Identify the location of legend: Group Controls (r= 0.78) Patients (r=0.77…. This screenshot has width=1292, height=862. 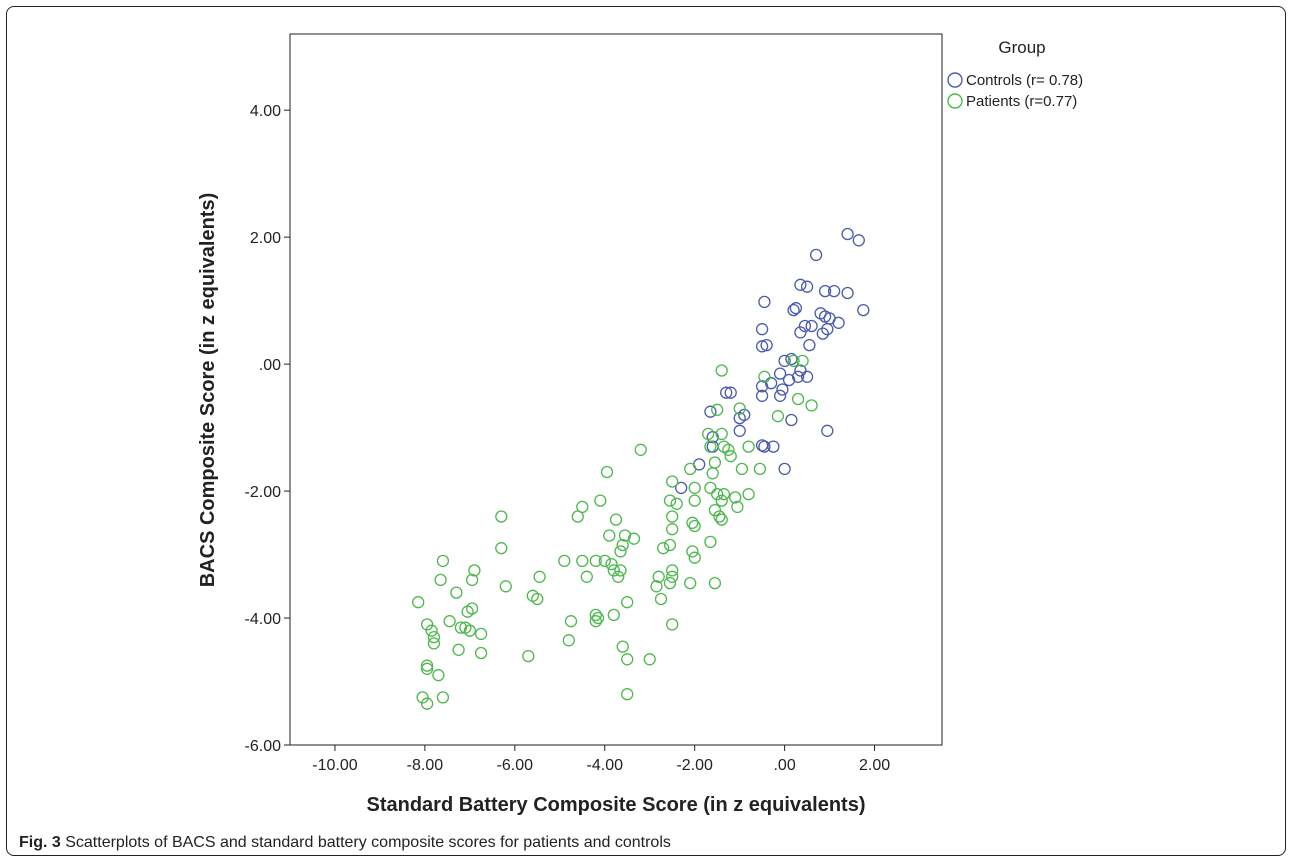
(1015, 74).